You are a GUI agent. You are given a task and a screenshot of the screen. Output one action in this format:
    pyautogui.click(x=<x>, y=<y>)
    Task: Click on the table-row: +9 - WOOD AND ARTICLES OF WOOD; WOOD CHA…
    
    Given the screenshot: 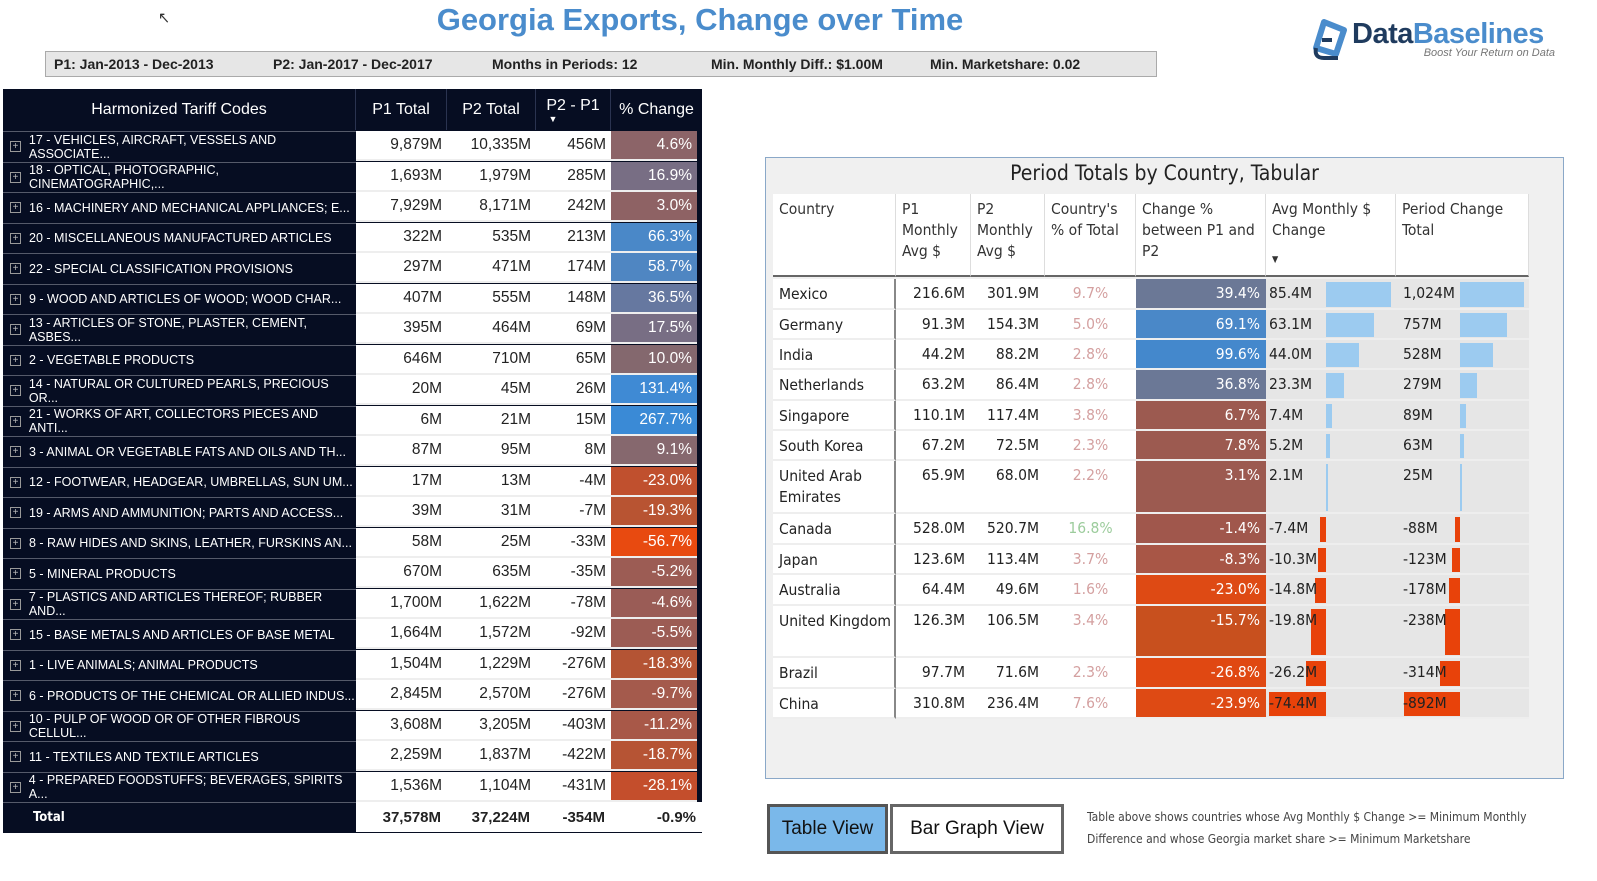 What is the action you would take?
    pyautogui.click(x=352, y=298)
    